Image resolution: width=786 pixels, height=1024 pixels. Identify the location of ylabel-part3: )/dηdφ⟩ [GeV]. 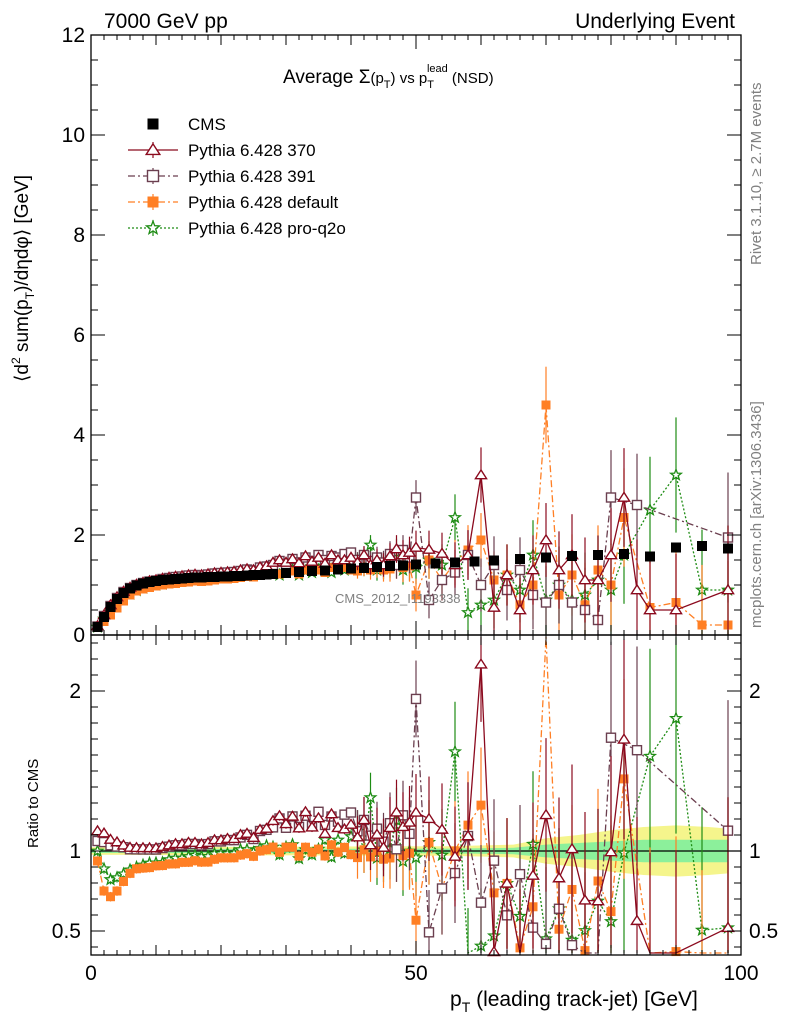
(22, 233).